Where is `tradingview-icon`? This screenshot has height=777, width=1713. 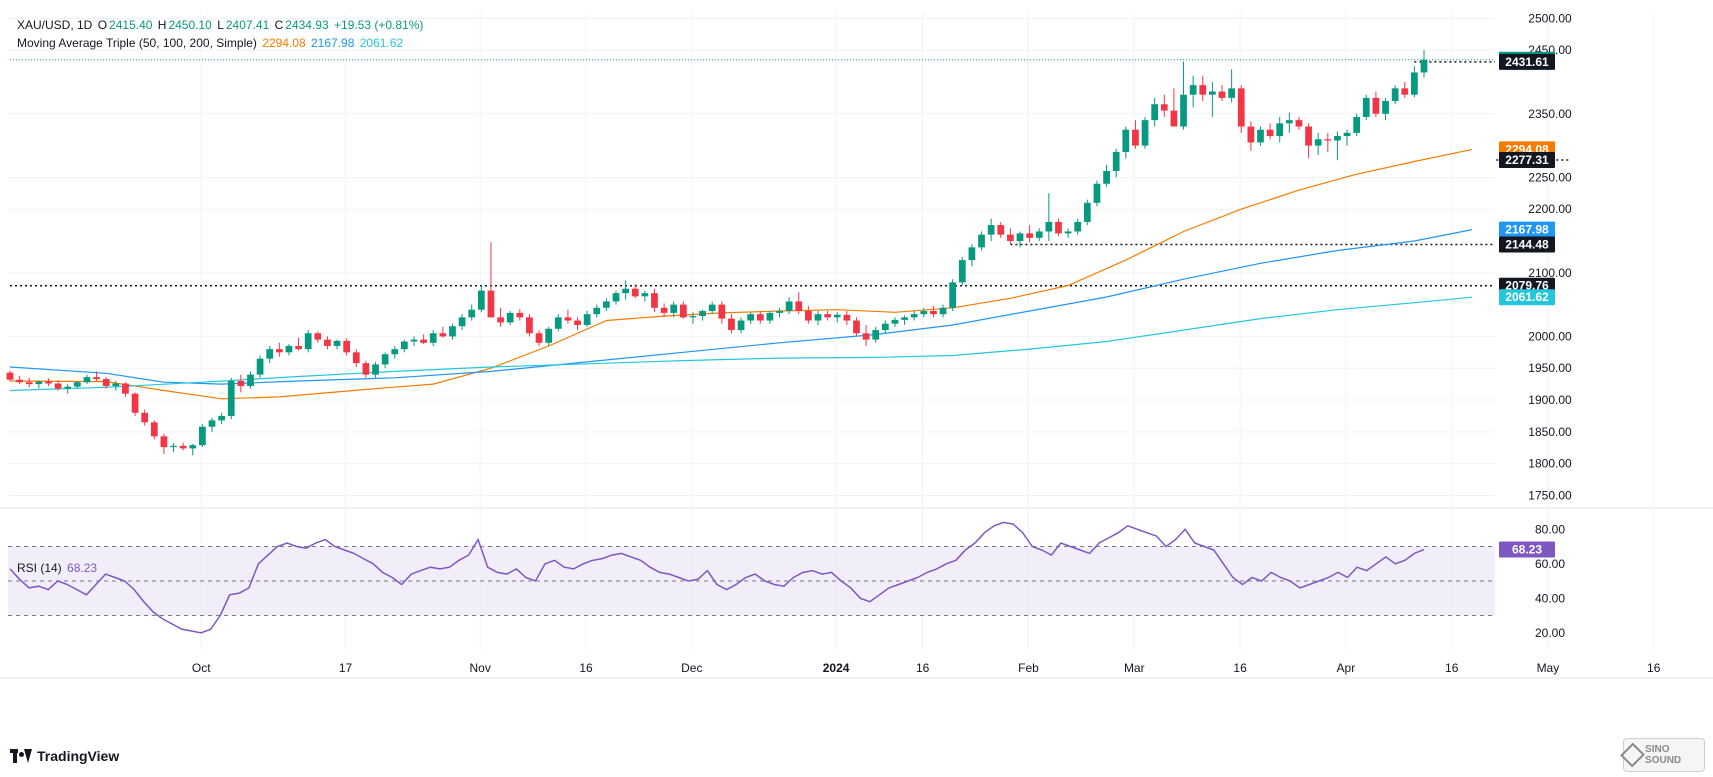 tradingview-icon is located at coordinates (21, 756).